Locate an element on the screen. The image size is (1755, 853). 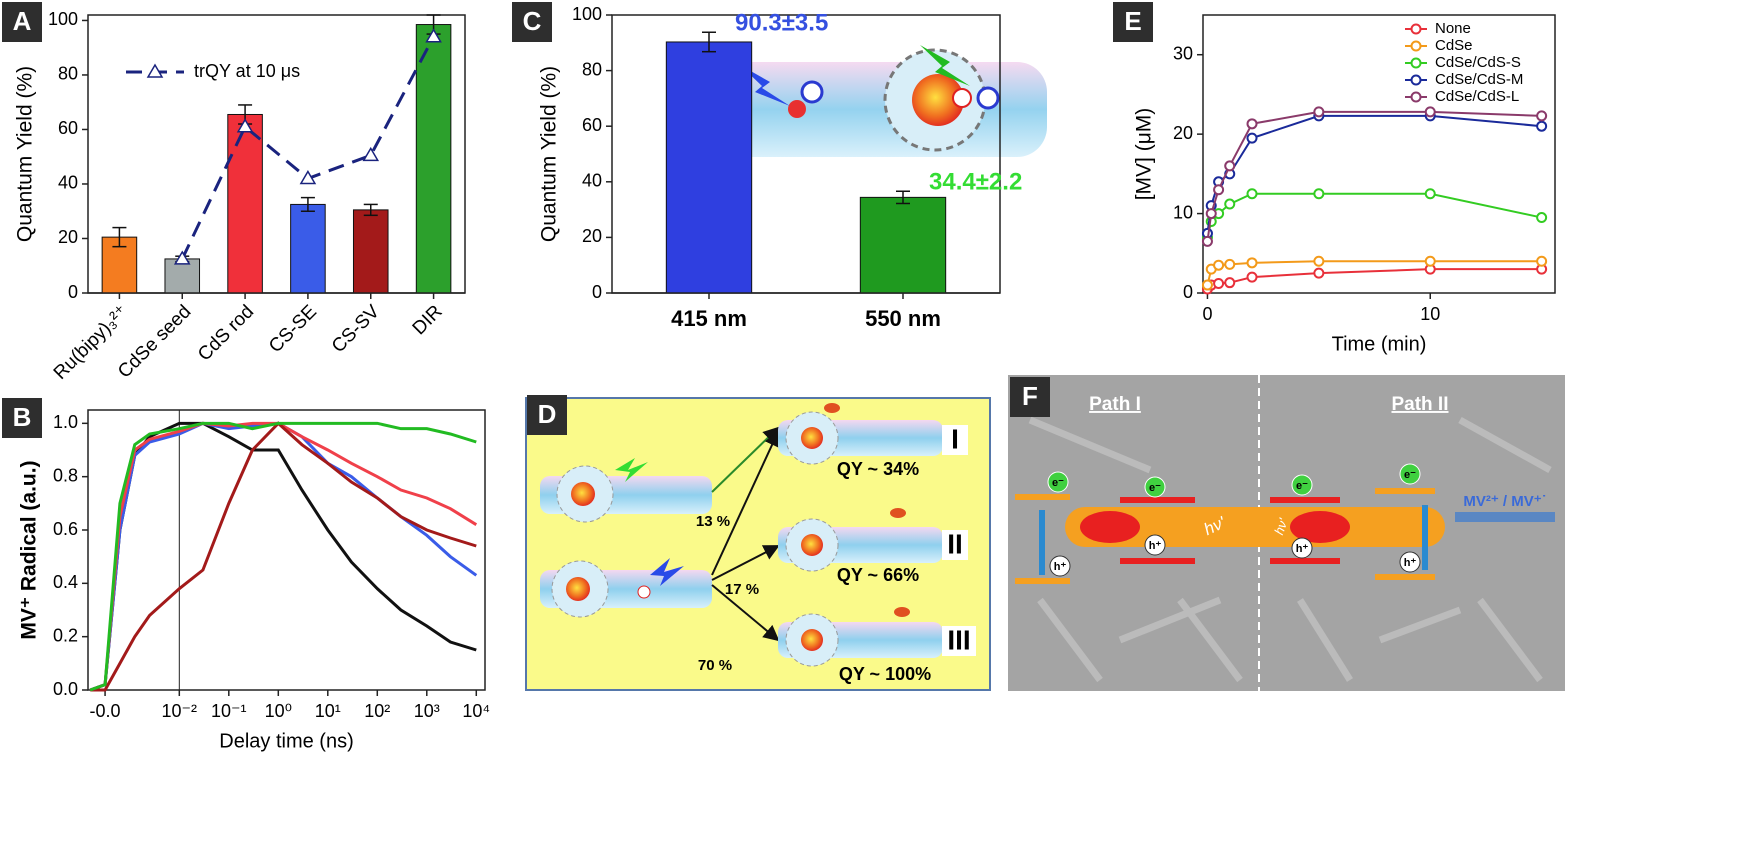
x-tick-label: 10³ is located at coordinates (427, 711).